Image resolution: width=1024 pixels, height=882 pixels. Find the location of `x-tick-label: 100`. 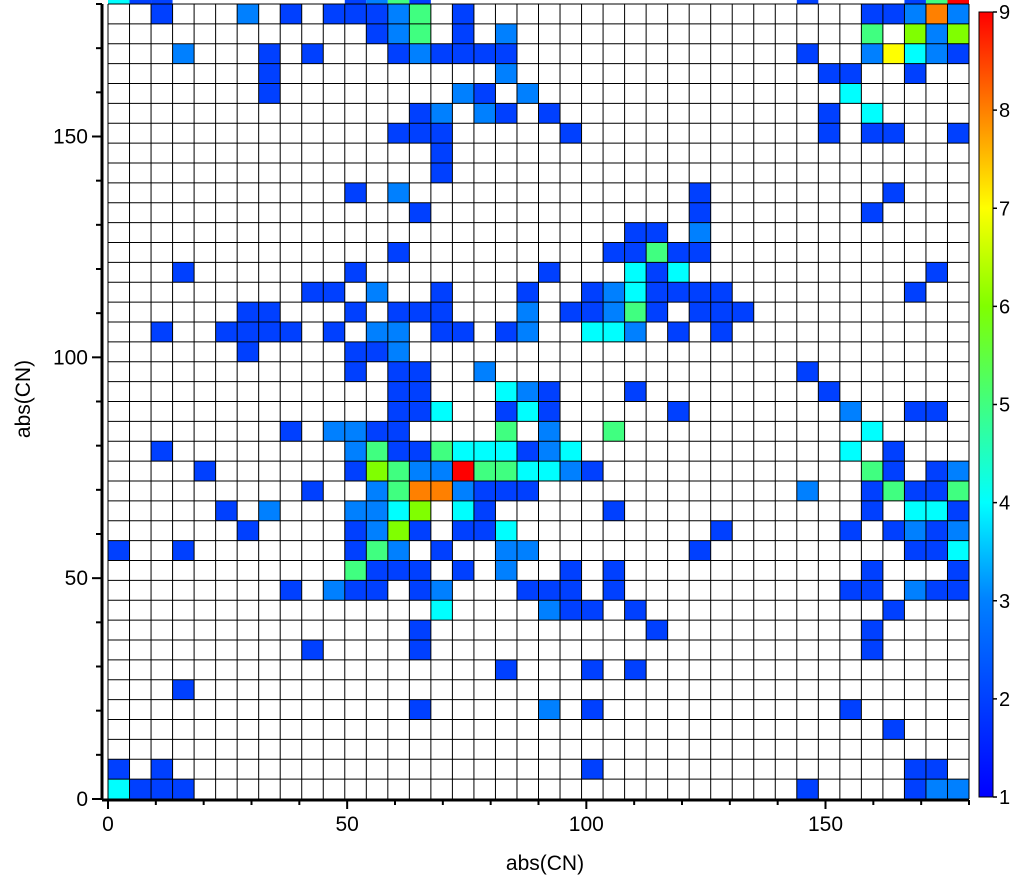

x-tick-label: 100 is located at coordinates (586, 824).